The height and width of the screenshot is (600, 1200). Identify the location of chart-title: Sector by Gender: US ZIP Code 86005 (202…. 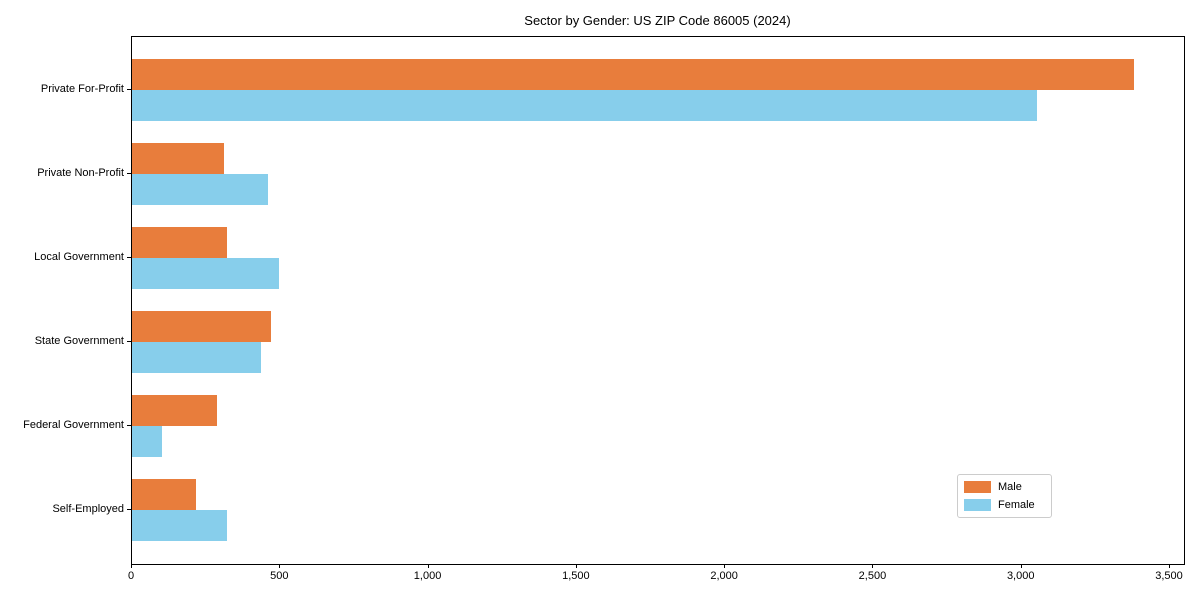
(657, 20).